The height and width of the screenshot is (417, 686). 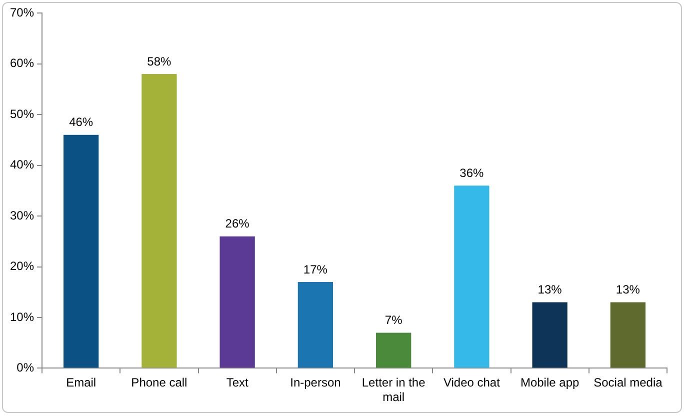 I want to click on data-label: 58%, so click(x=159, y=61).